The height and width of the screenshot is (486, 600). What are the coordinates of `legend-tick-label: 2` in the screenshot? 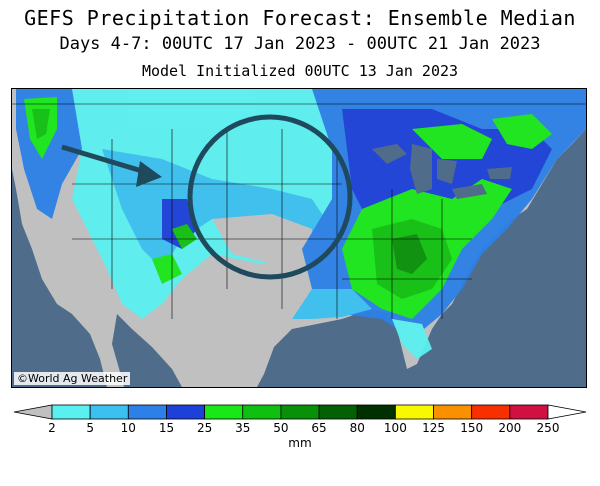 It's located at (52, 428).